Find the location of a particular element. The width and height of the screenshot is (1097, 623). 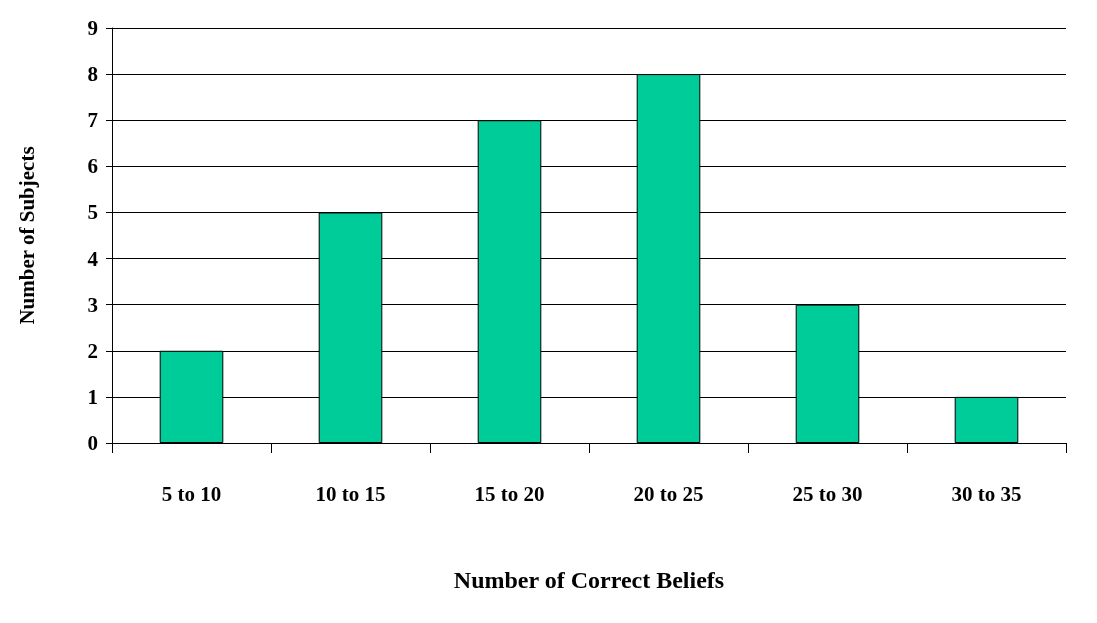

x-tick-label: 20 to 25 is located at coordinates (668, 493).